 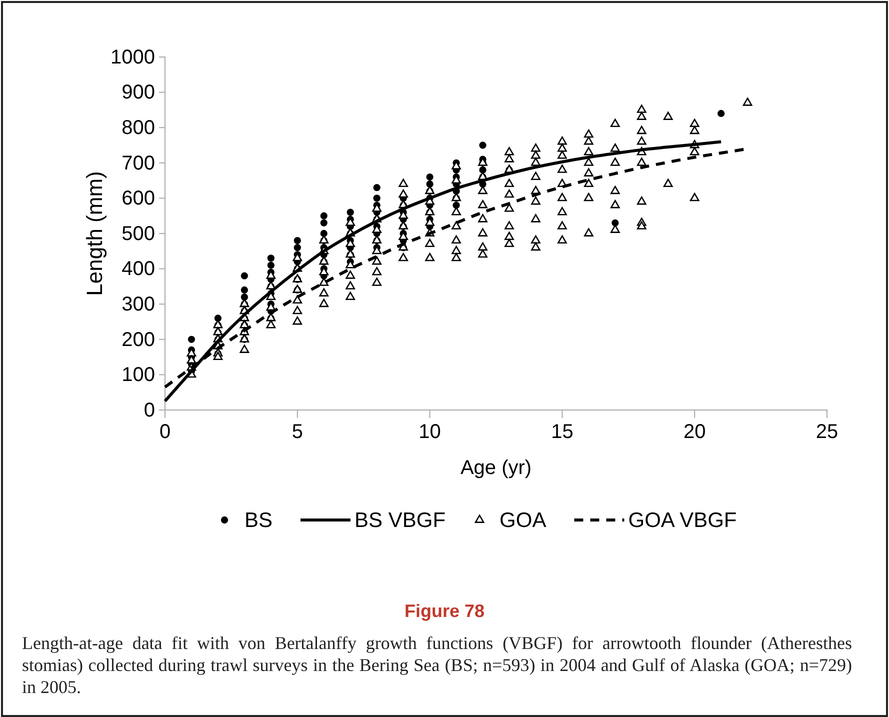 I want to click on legend-label: GOA, so click(x=523, y=520).